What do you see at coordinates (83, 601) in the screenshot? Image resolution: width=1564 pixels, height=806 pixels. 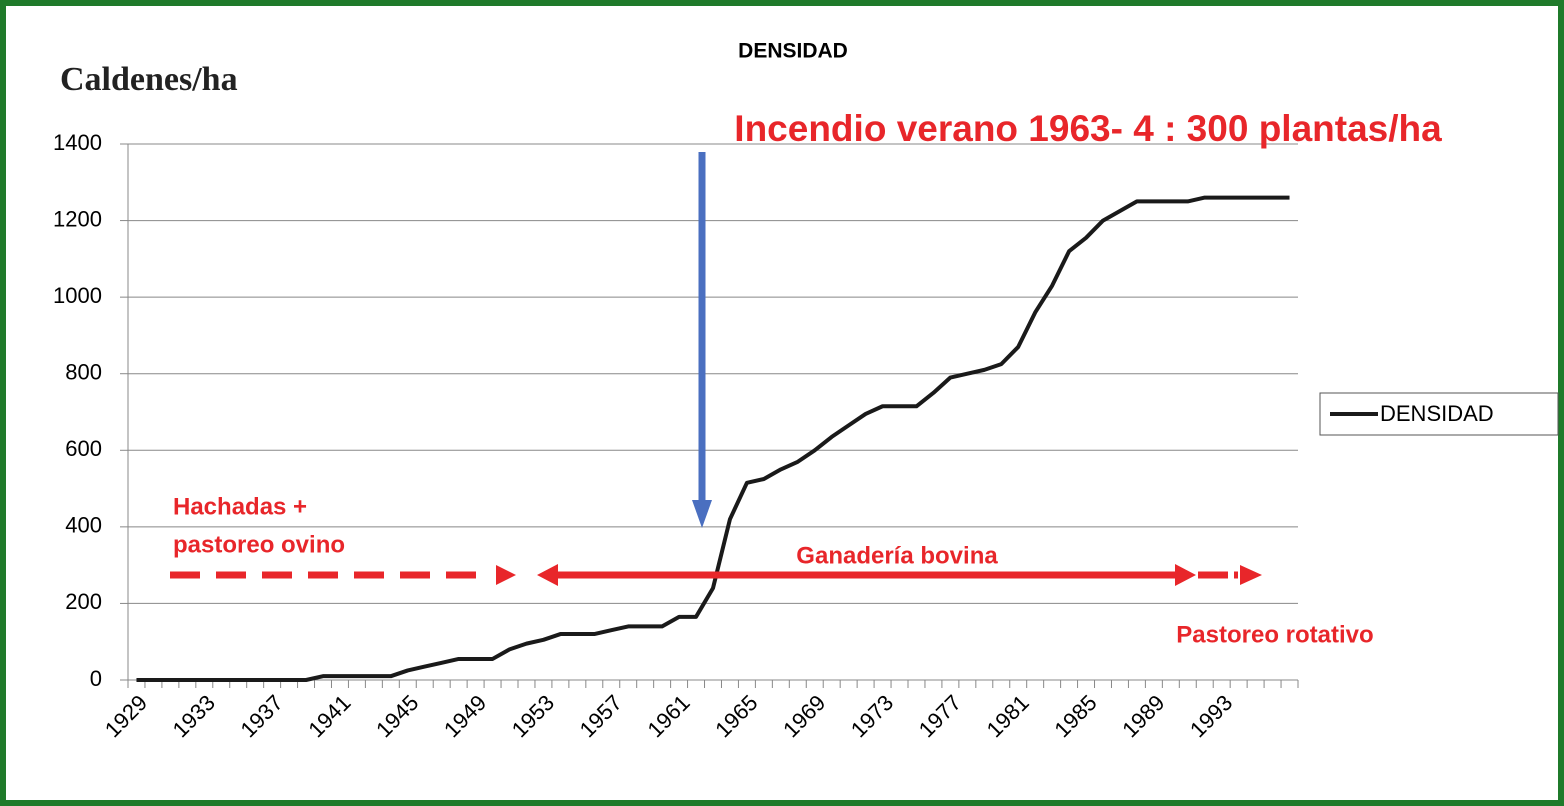 I see `y-tick-label: 200` at bounding box center [83, 601].